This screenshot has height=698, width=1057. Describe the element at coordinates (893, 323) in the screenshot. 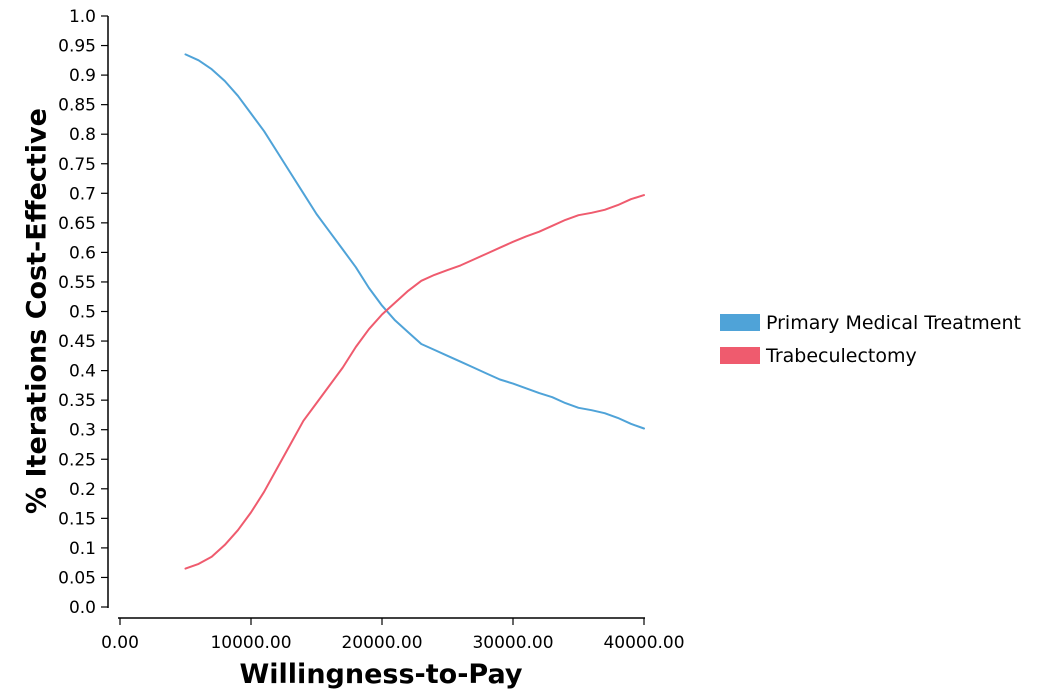

I see `legend-label: Primary Medical Treatment` at that location.